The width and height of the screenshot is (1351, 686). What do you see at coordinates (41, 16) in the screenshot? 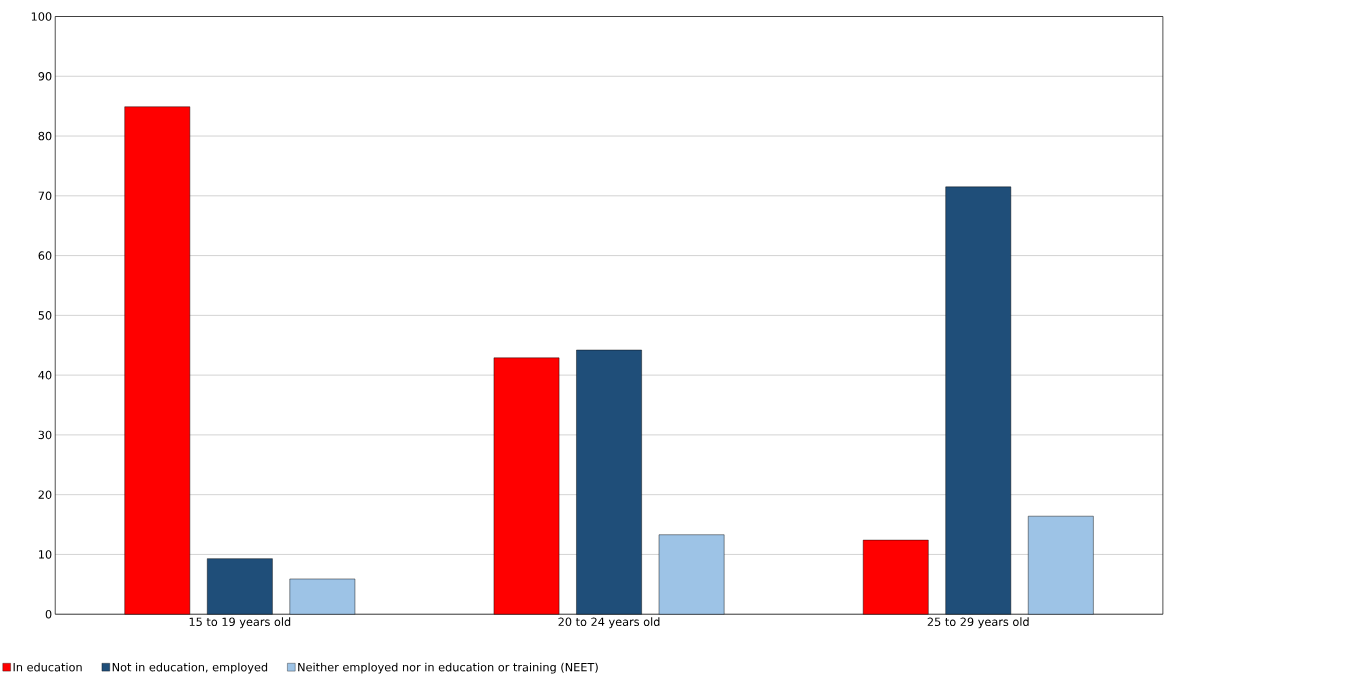
I see `y-tick-label: 100` at bounding box center [41, 16].